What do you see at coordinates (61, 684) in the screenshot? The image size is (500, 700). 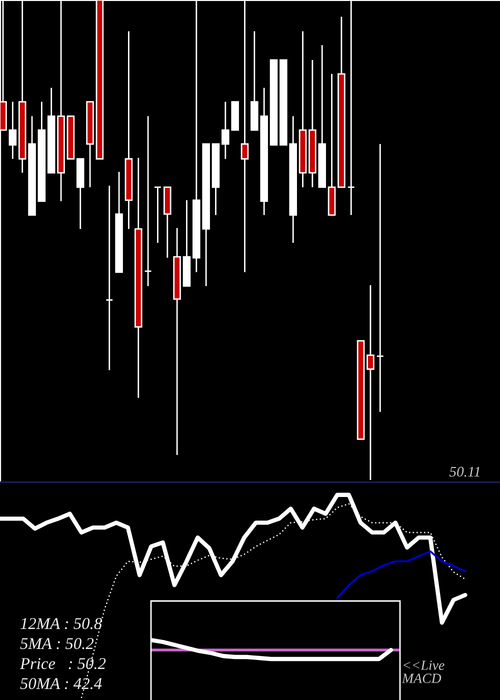 I see `annotation: 50MA : 42.4` at bounding box center [61, 684].